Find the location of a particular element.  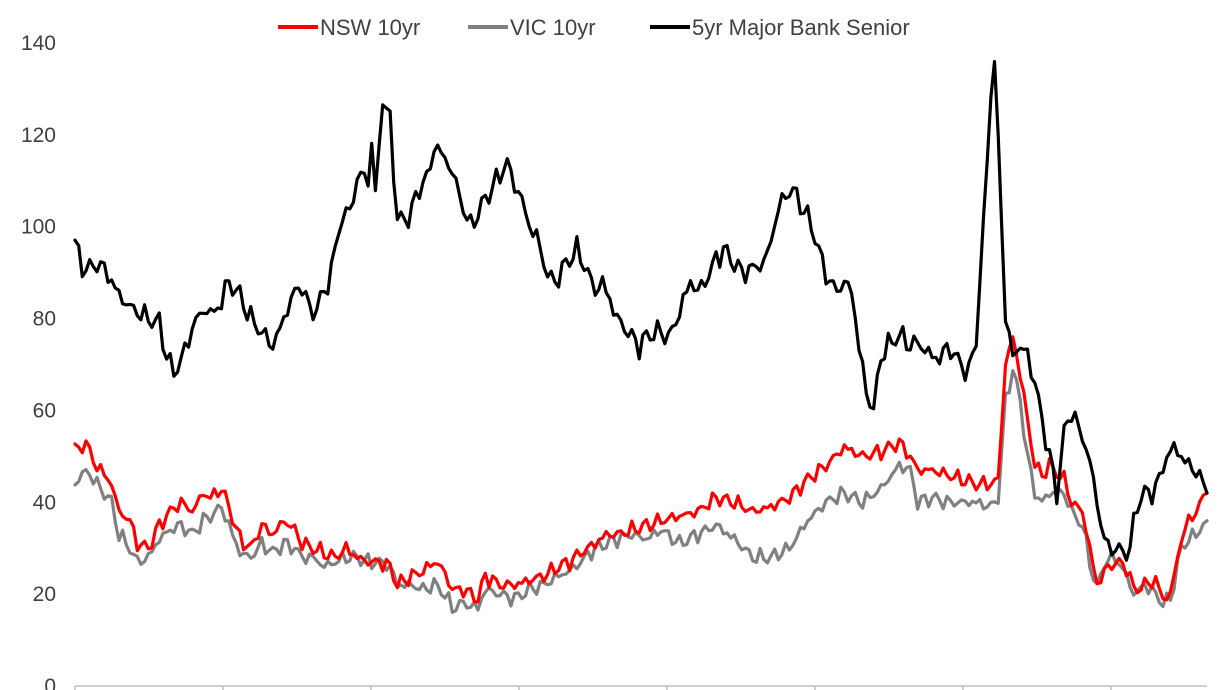

legend: NSW 10yr VIC 10yr 5yr Major Bank Senior is located at coordinates (594, 27).